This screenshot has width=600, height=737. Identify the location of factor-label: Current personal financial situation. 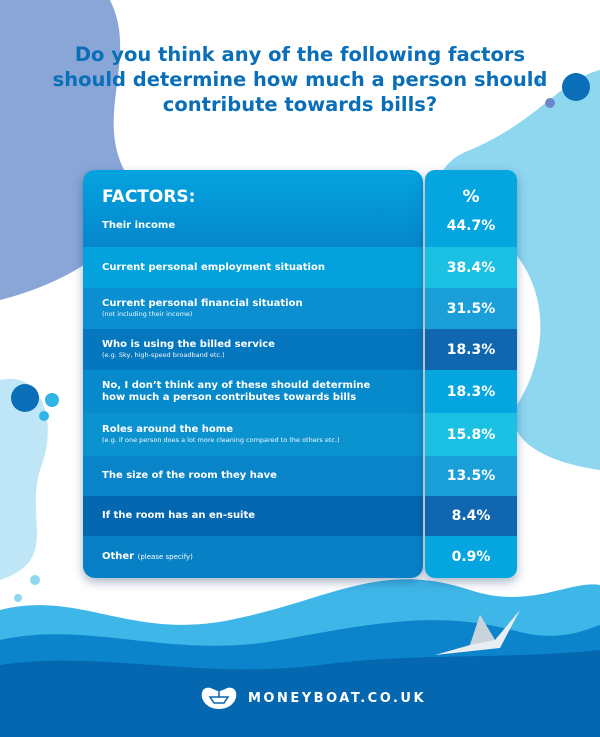
(202, 303).